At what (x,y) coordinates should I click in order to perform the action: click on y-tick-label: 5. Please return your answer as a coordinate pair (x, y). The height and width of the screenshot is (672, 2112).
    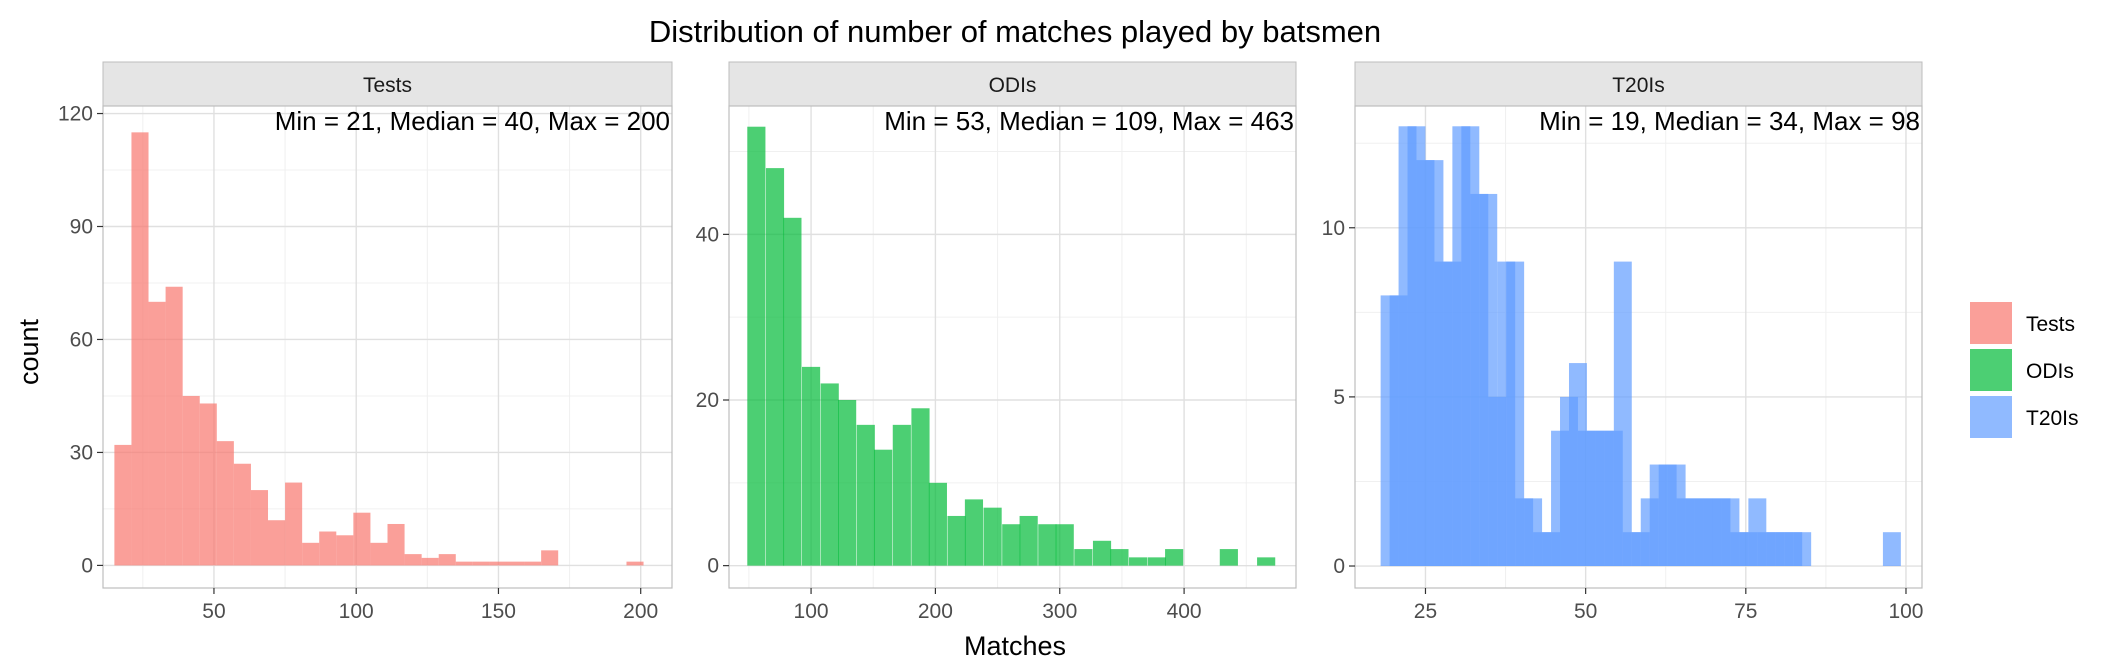
    Looking at the image, I should click on (1339, 397).